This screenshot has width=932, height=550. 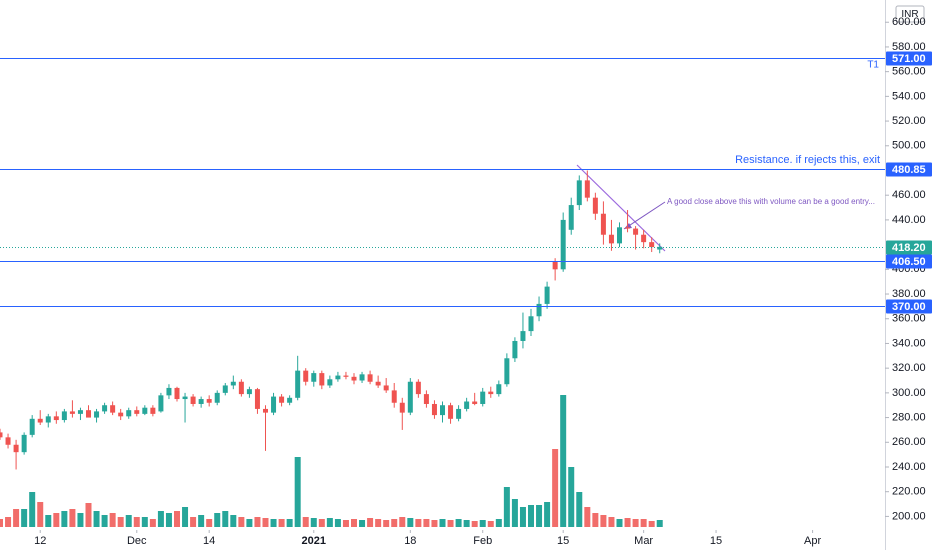 I want to click on y-tick-label: 540.00, so click(x=909, y=96).